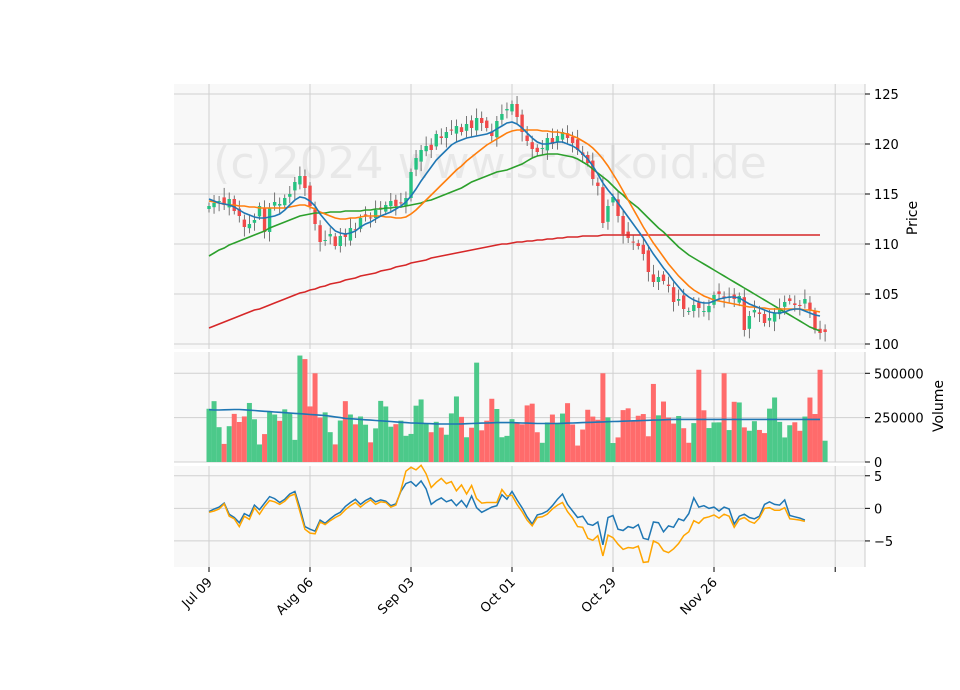  What do you see at coordinates (878, 509) in the screenshot?
I see `indicator-tick-label: 0` at bounding box center [878, 509].